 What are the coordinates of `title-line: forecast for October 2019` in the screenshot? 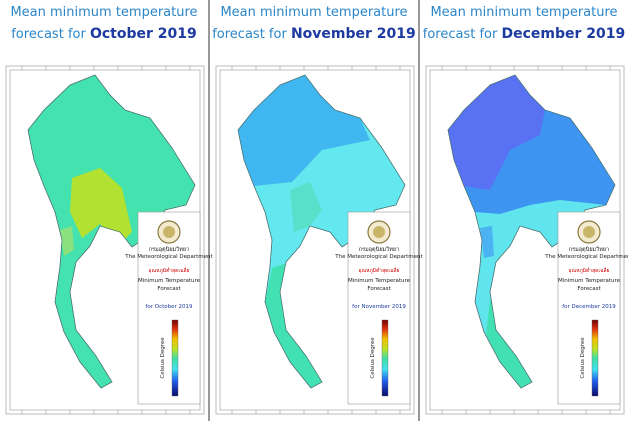 It's located at (104, 34).